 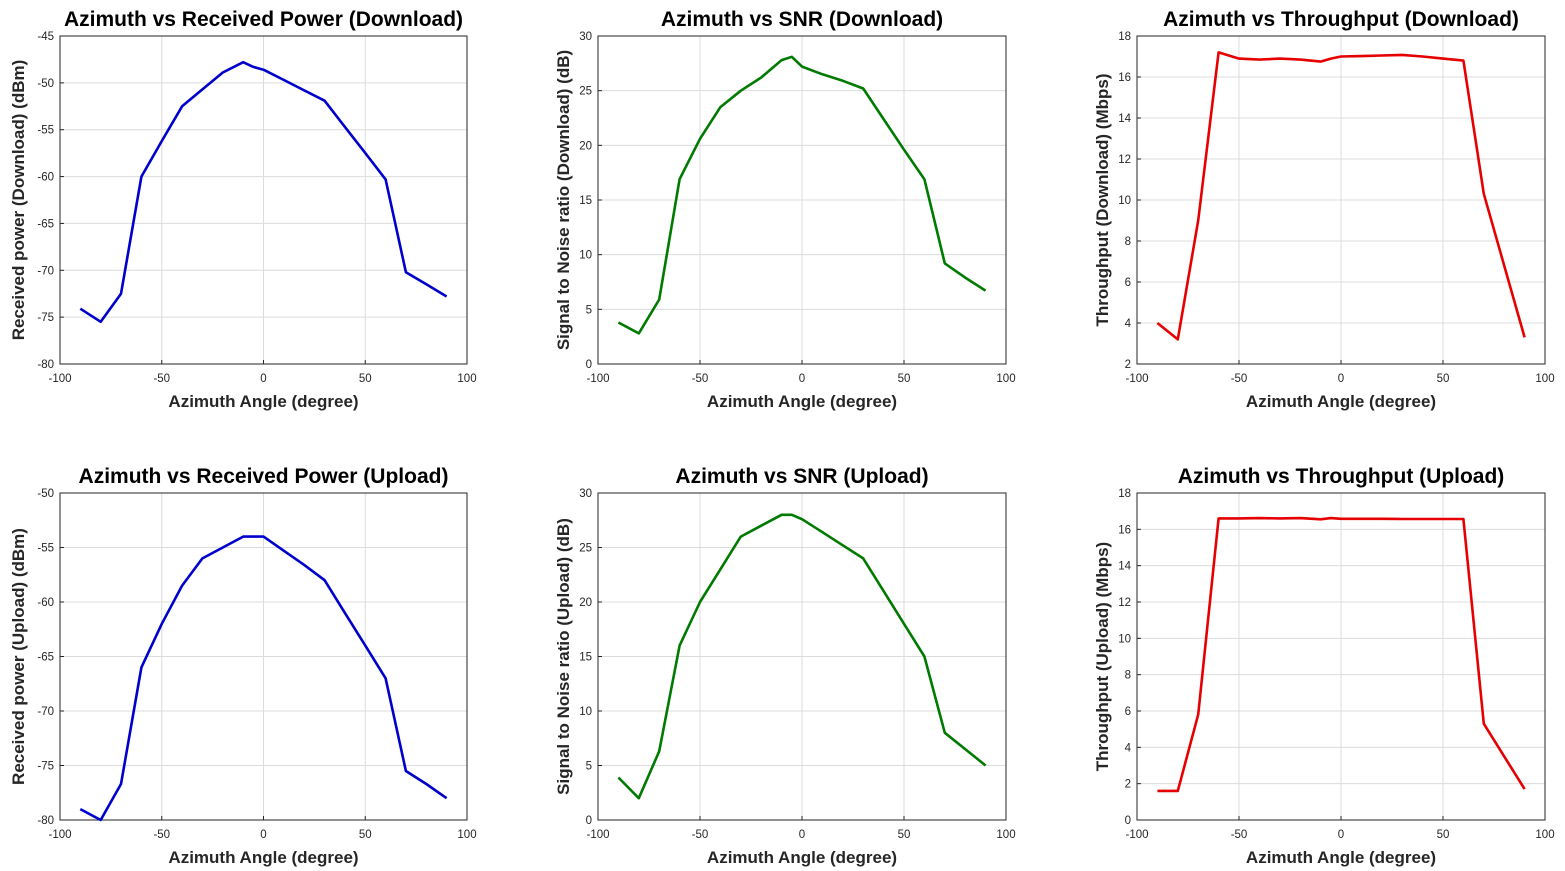 What do you see at coordinates (802, 19) in the screenshot?
I see `chart-title: Azimuth vs SNR (Download)` at bounding box center [802, 19].